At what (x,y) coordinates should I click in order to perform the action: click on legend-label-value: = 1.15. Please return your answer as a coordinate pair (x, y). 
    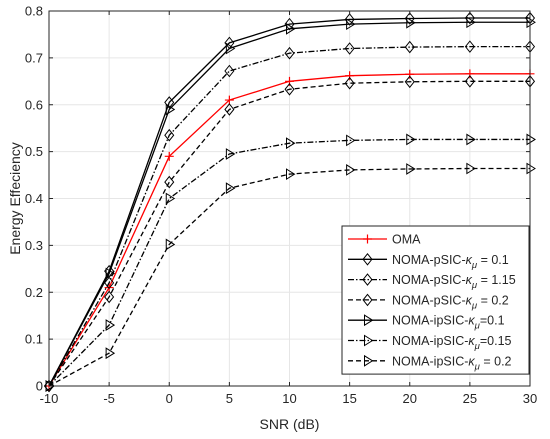
    Looking at the image, I should click on (496, 280).